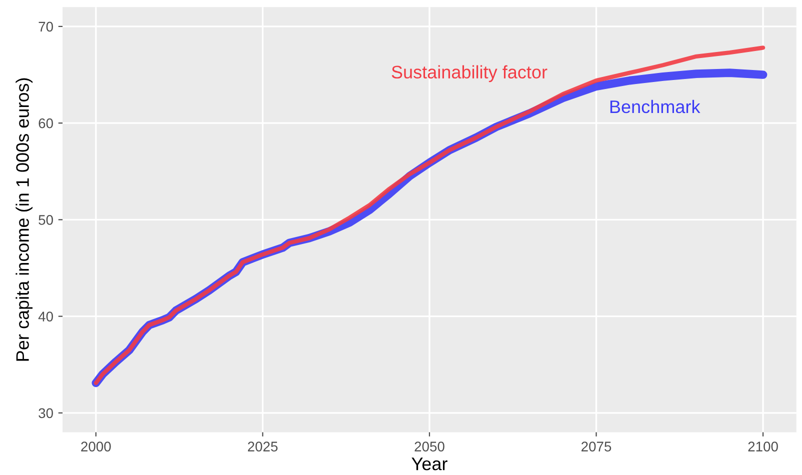  Describe the element at coordinates (45, 317) in the screenshot. I see `y-tick-label: 40` at that location.